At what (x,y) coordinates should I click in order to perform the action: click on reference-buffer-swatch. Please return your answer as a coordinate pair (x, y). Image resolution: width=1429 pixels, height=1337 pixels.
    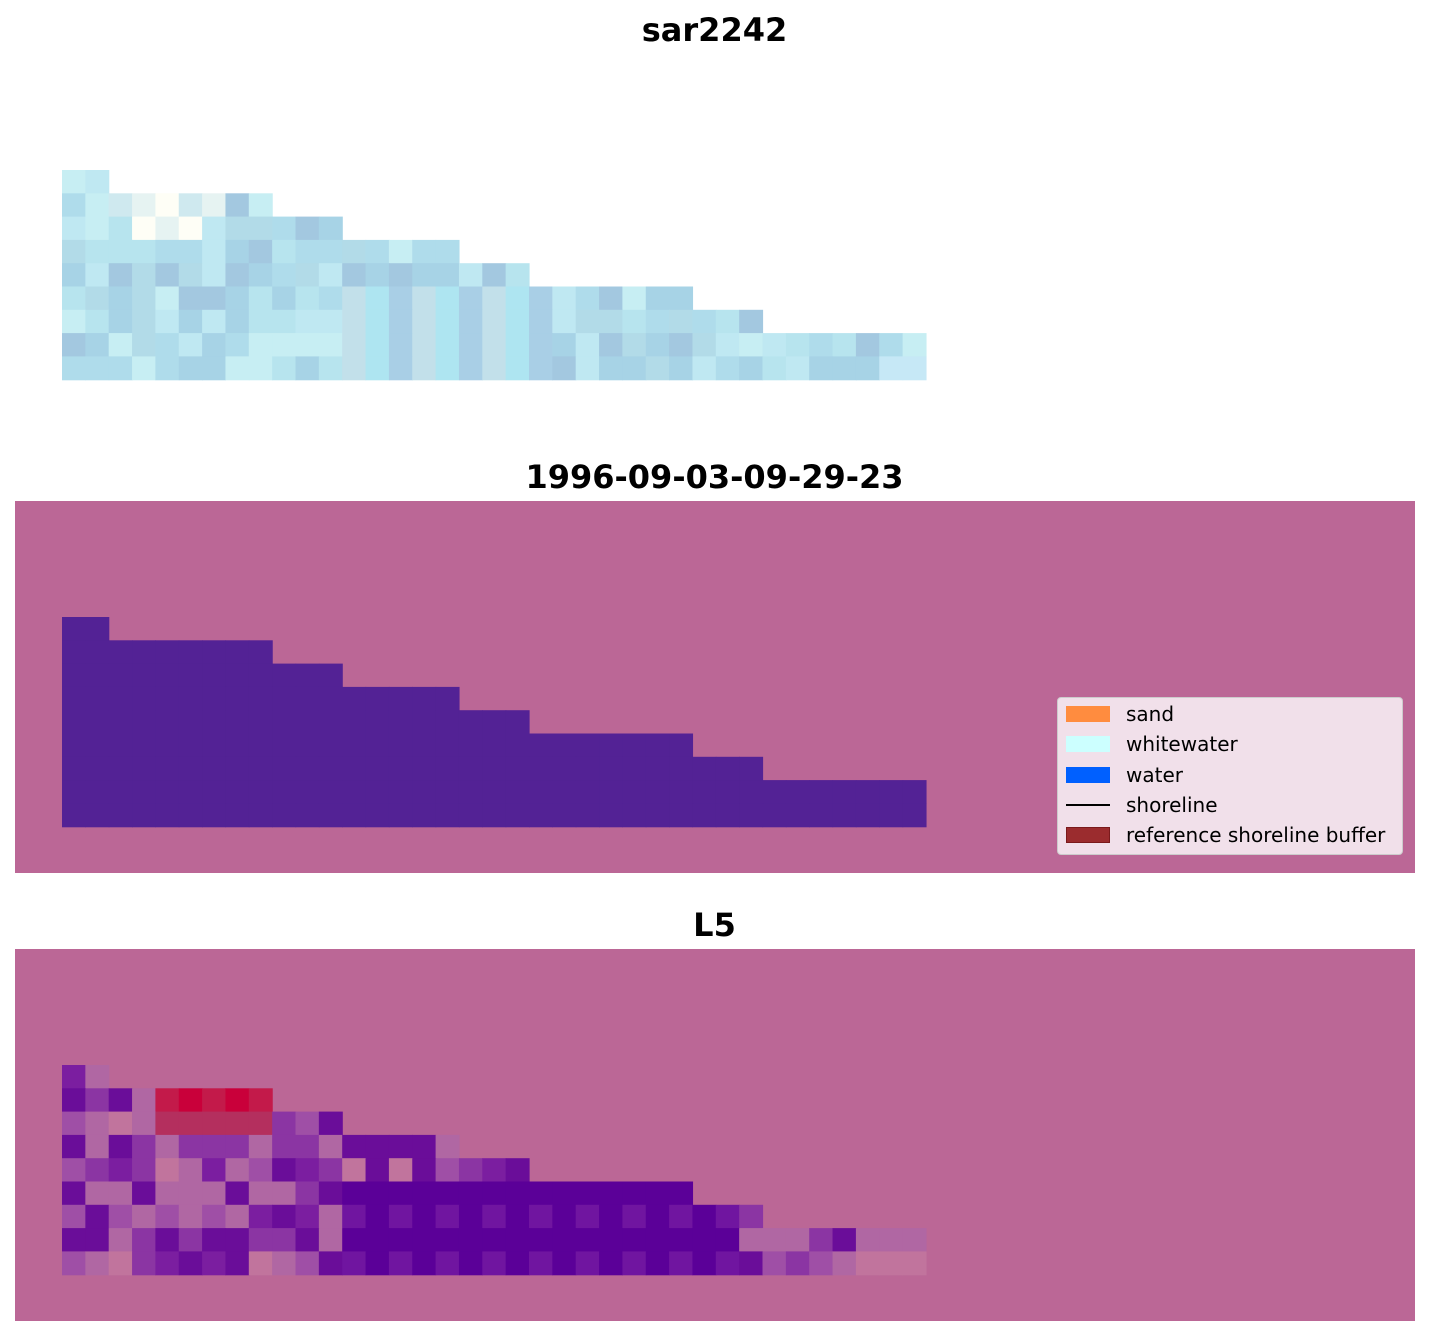
    Looking at the image, I should click on (1088, 835).